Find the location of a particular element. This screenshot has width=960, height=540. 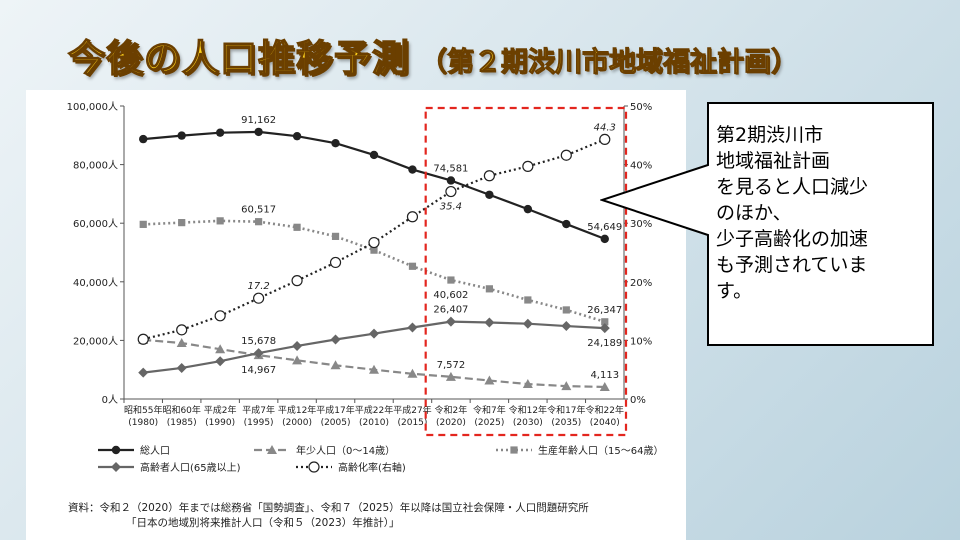

y-left-tick-label: 0人 is located at coordinates (110, 400).